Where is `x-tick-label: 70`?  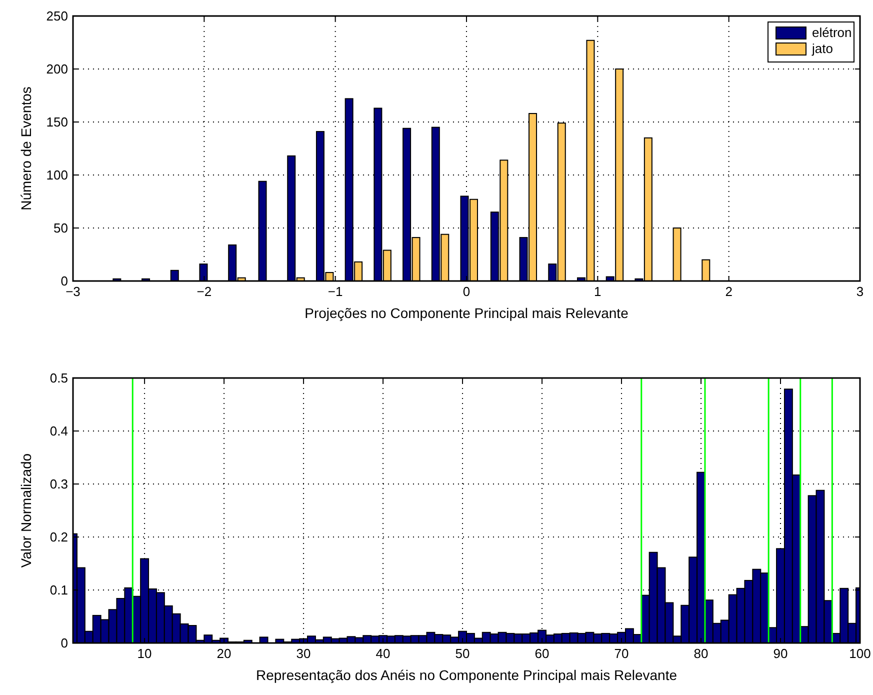 x-tick-label: 70 is located at coordinates (621, 653).